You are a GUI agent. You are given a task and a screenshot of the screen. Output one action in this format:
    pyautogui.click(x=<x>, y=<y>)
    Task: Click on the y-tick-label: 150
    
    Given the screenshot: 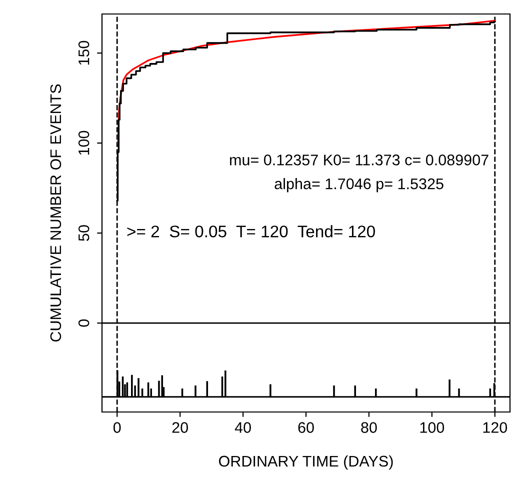 What is the action you would take?
    pyautogui.click(x=84, y=52)
    